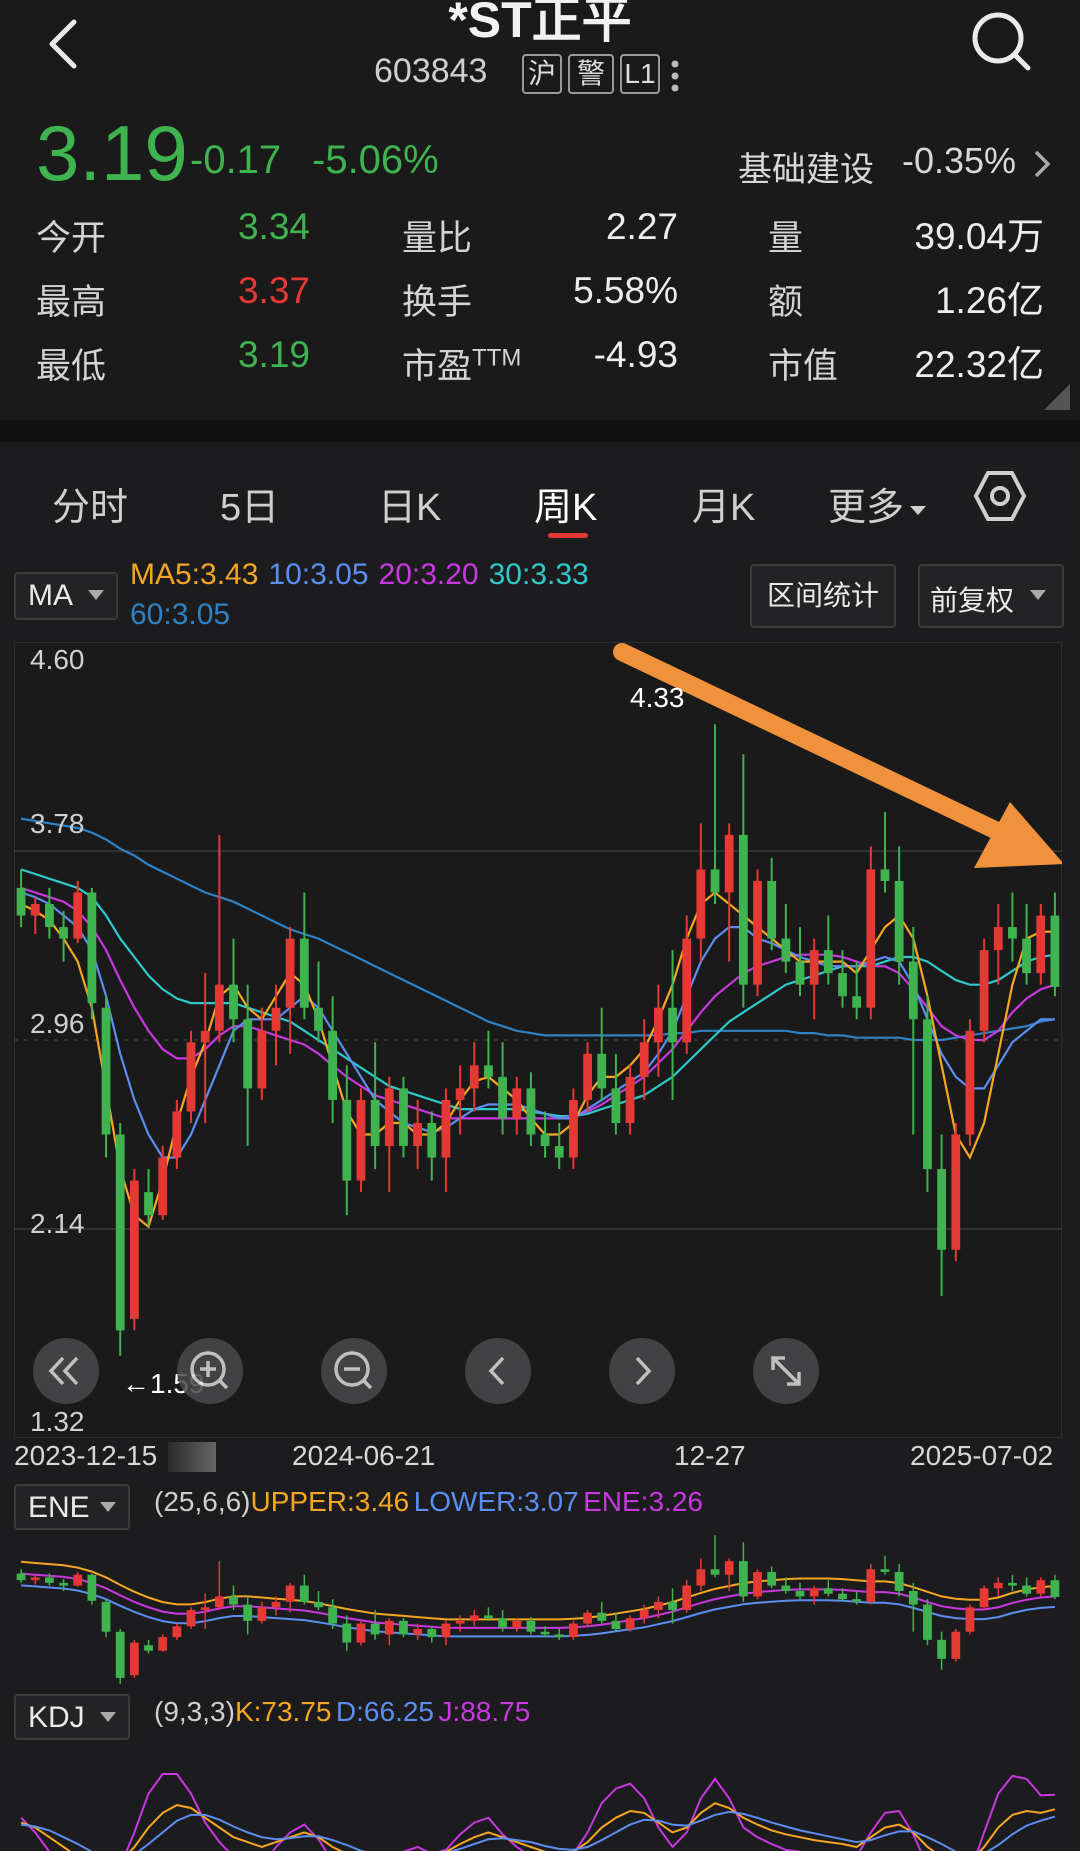 This screenshot has width=1080, height=1851. I want to click on ma20-value: 20:3.20, so click(428, 574).